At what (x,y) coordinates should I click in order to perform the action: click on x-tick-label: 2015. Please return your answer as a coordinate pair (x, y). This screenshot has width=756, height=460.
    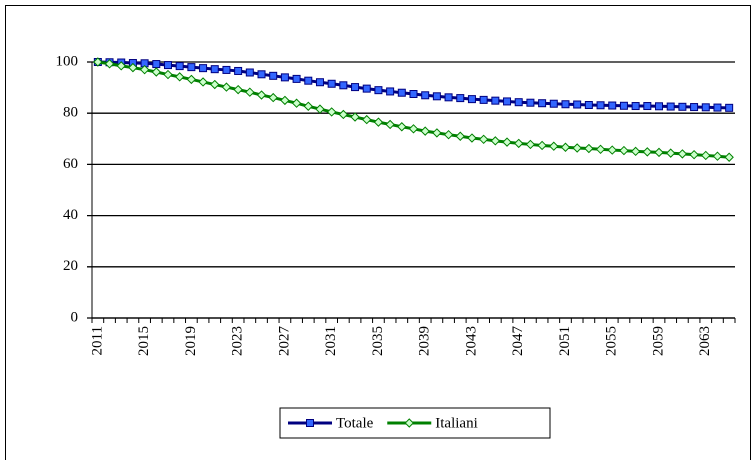
    Looking at the image, I should click on (144, 341).